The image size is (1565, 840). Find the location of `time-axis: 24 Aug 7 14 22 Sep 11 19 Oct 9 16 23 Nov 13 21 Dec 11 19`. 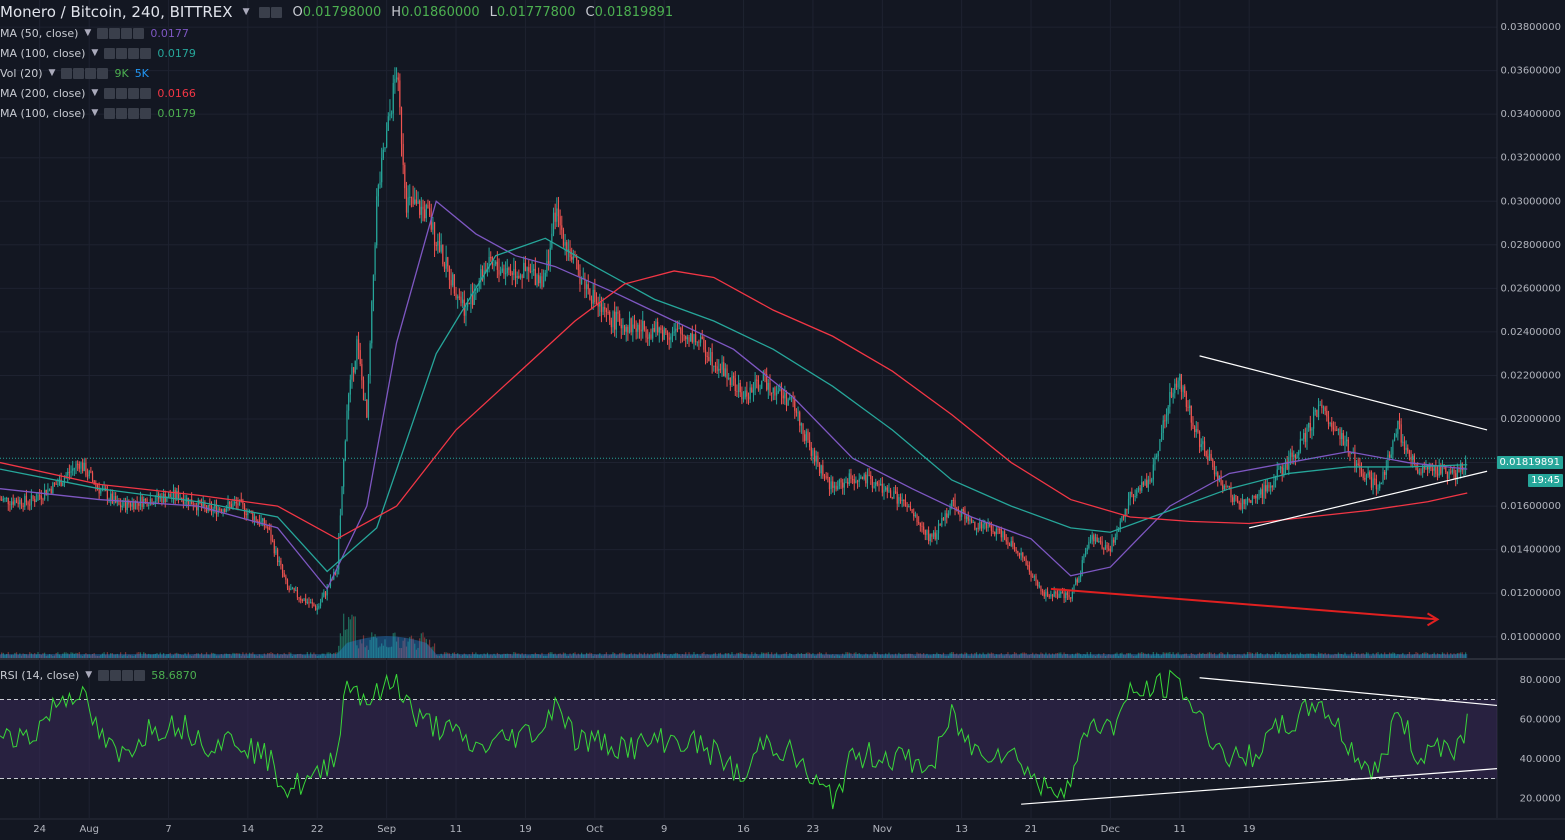

time-axis: 24 Aug 7 14 22 Sep 11 19 Oct 9 16 23 Nov 13 21 Dec 11 19 is located at coordinates (644, 829).